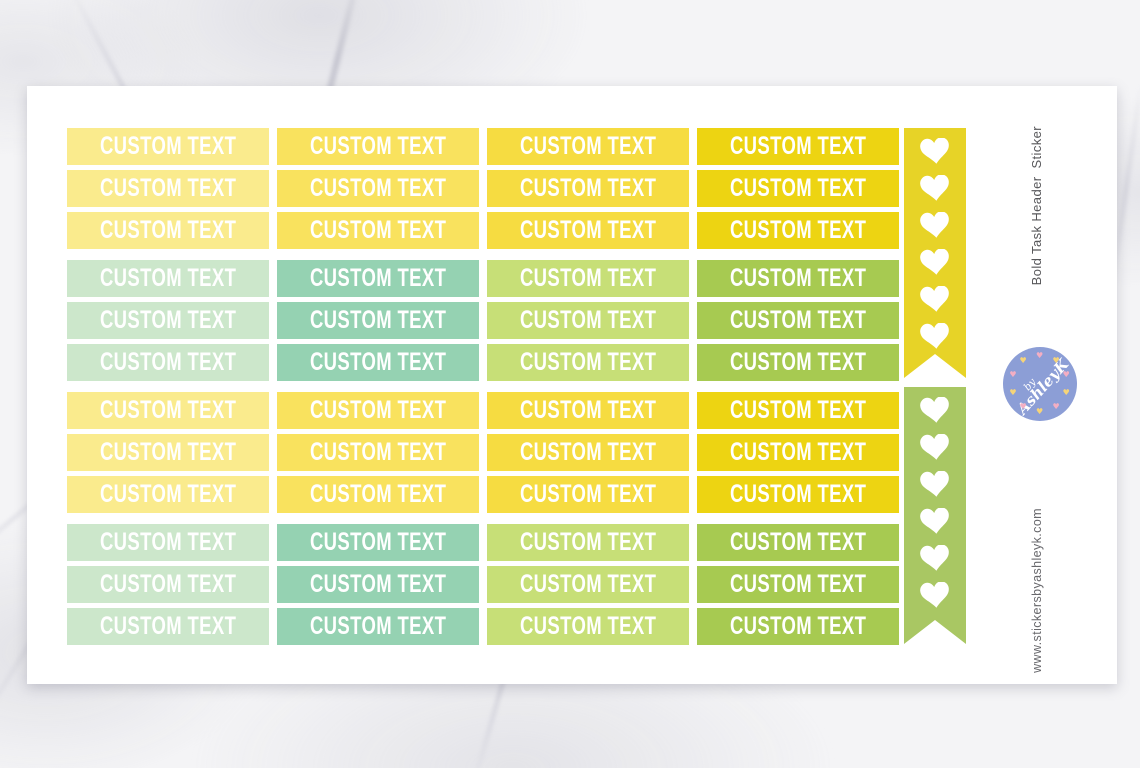 This screenshot has width=1140, height=768. What do you see at coordinates (935, 515) in the screenshot?
I see `green-heart-checklist-flag` at bounding box center [935, 515].